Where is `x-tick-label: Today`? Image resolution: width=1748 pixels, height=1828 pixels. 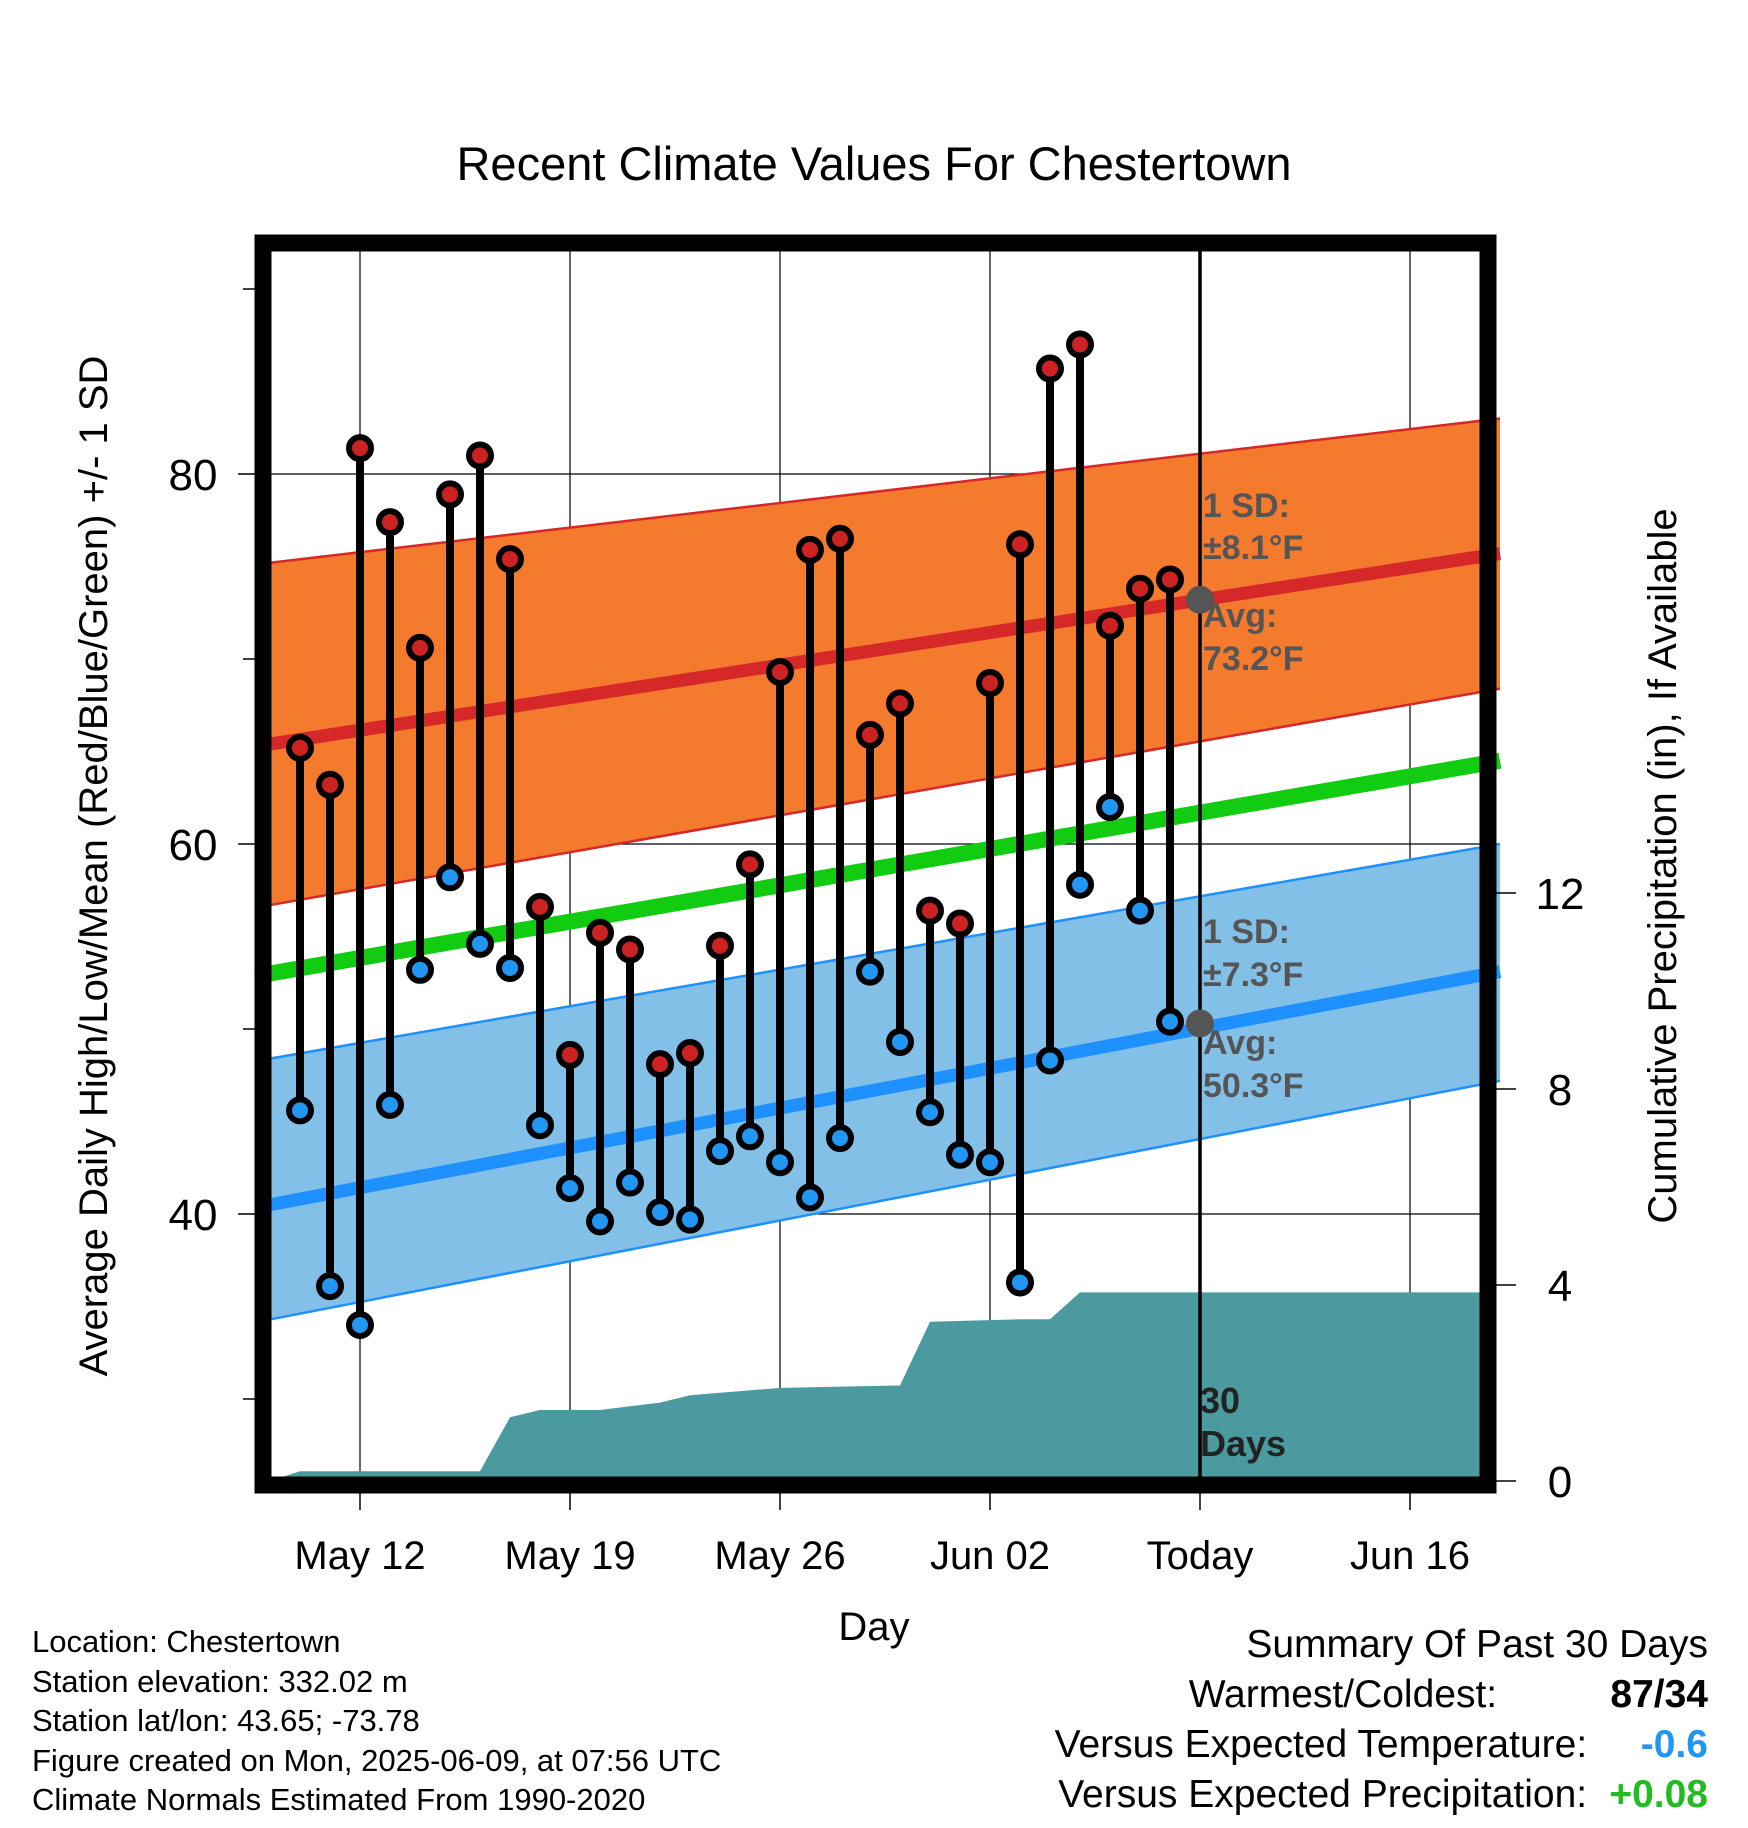
x-tick-label: Today is located at coordinates (1200, 1556).